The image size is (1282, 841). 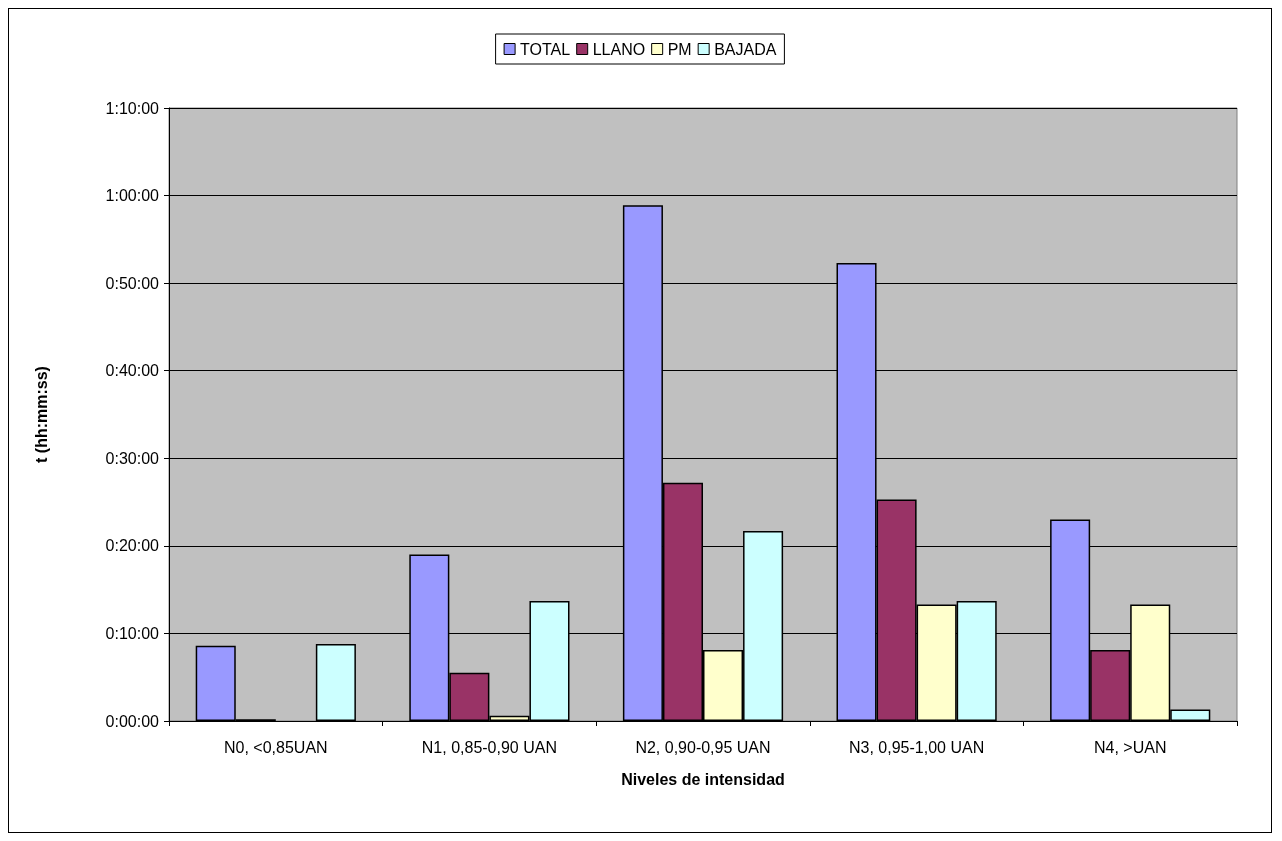 I want to click on x-tick-label: N4, >UAN, so click(x=1130, y=747).